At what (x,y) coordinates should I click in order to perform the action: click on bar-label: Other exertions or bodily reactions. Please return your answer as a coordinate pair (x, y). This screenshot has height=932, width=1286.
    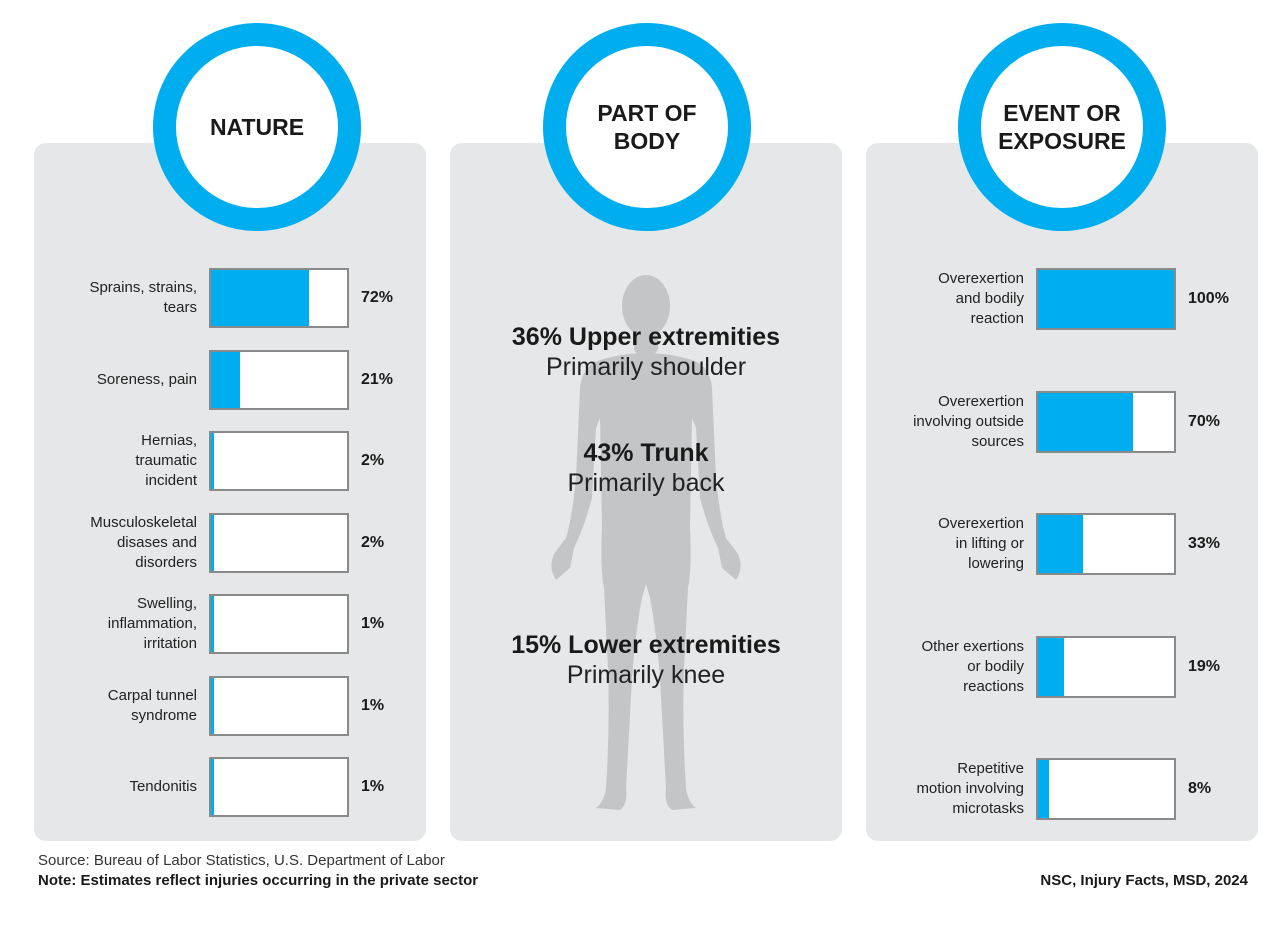
    Looking at the image, I should click on (972, 666).